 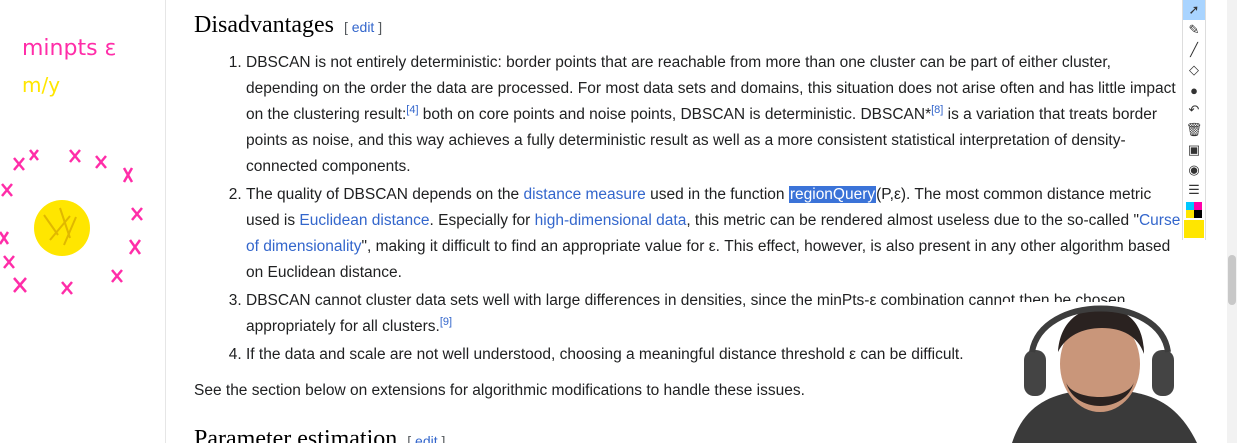 I want to click on core-cluster-scribble, so click(x=60, y=226).